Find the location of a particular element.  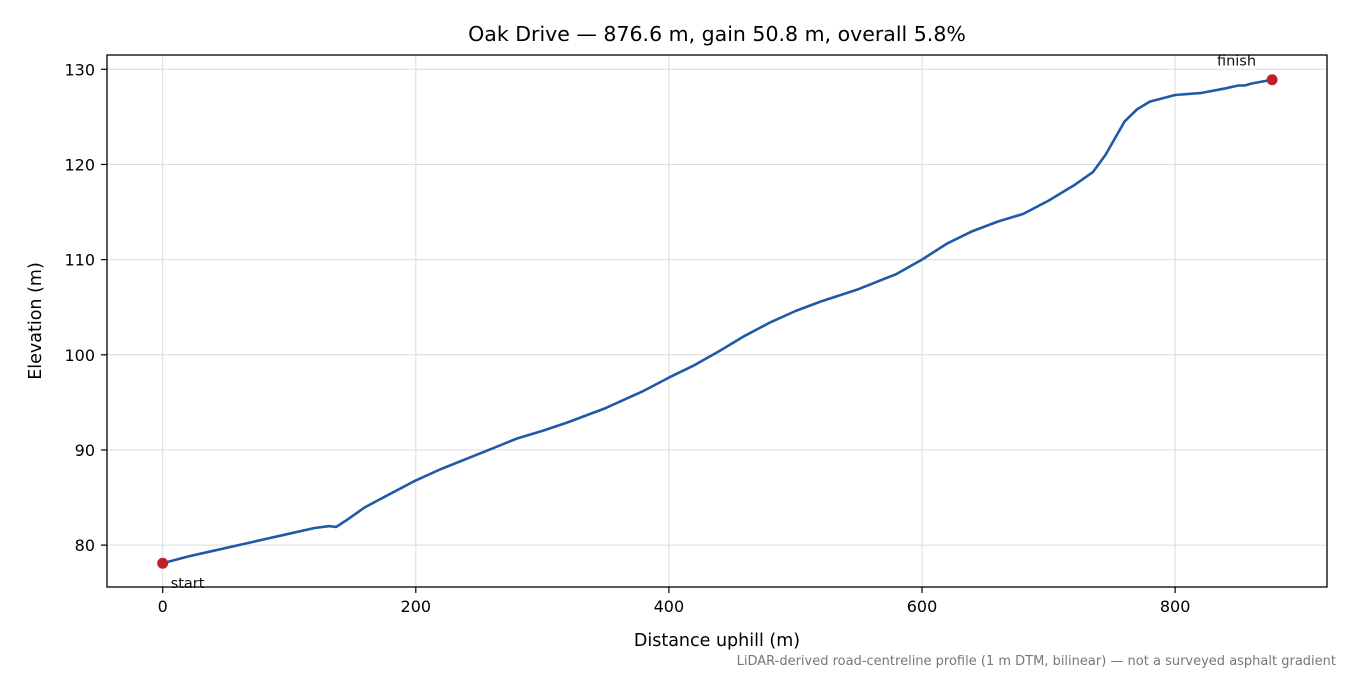

x-axis-label: Distance uphill (m) is located at coordinates (717, 641).